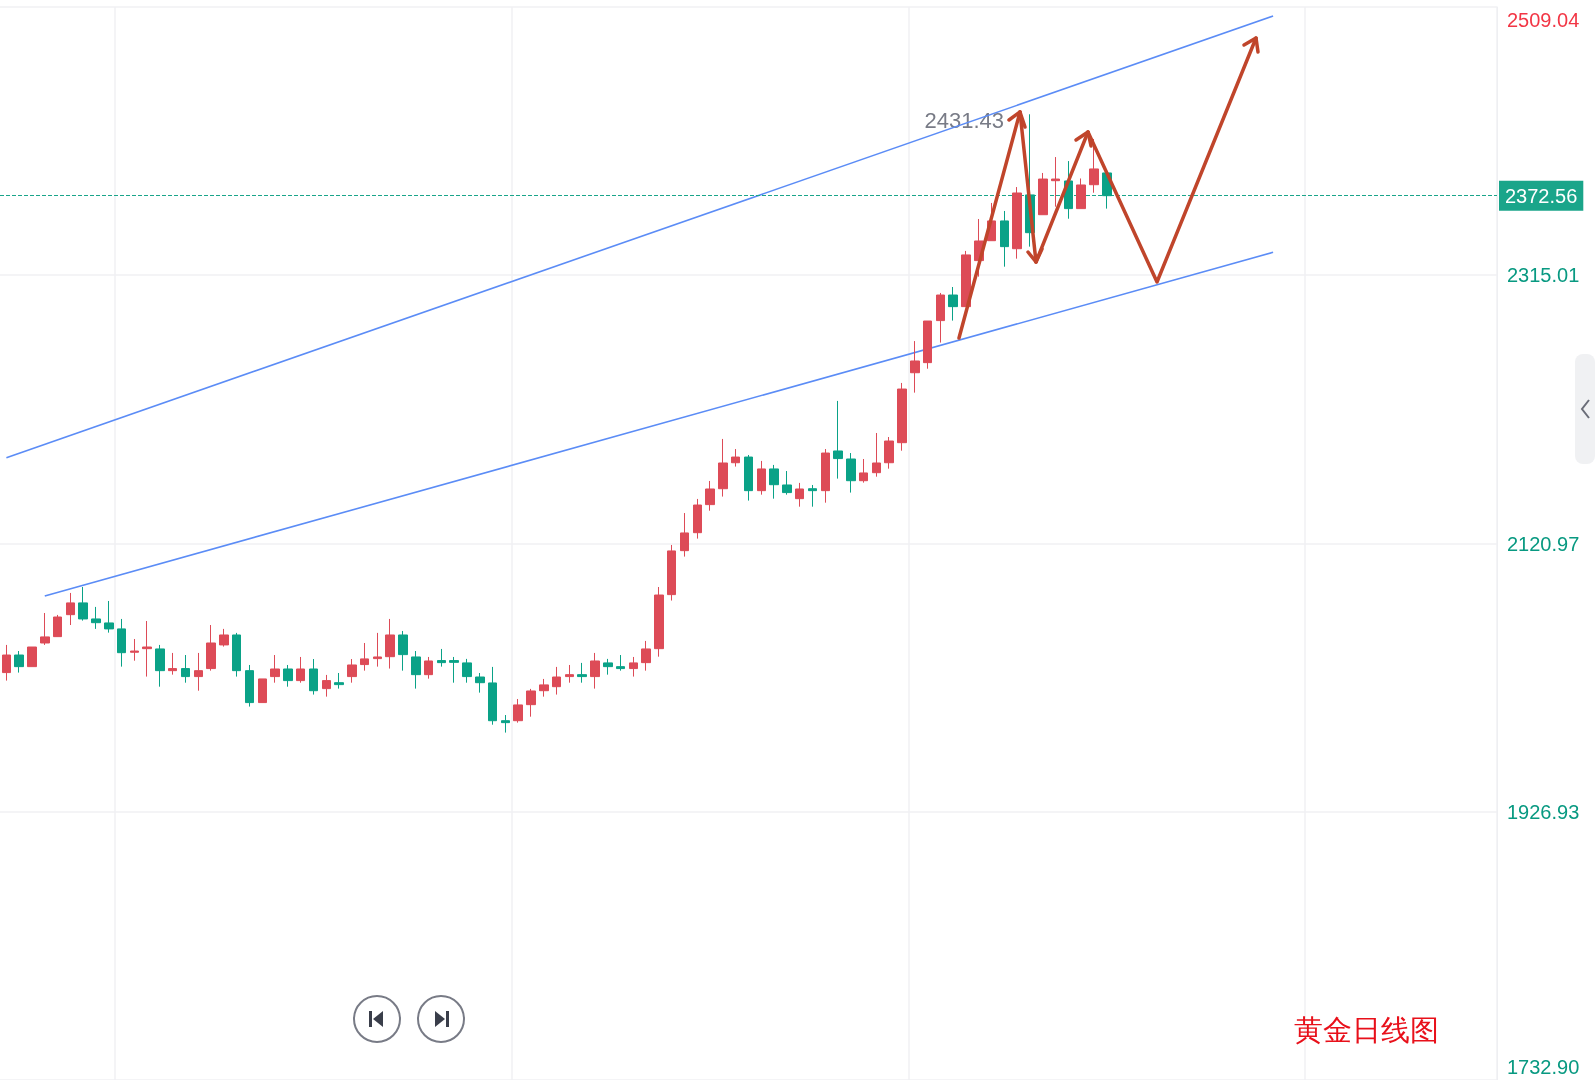  What do you see at coordinates (1543, 1067) in the screenshot?
I see `y-tick-label: 1732.90` at bounding box center [1543, 1067].